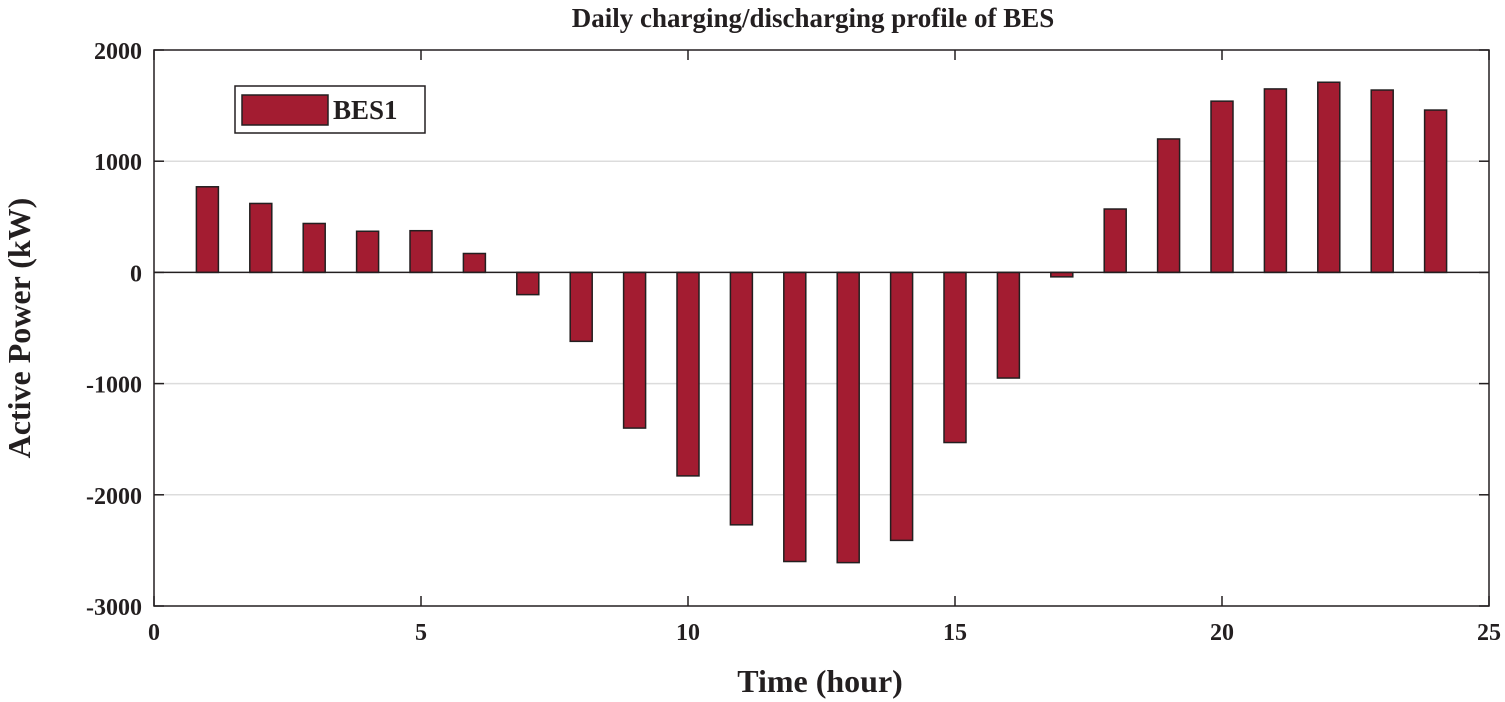 Image resolution: width=1505 pixels, height=702 pixels. What do you see at coordinates (688, 633) in the screenshot?
I see `x-tick-label: 10` at bounding box center [688, 633].